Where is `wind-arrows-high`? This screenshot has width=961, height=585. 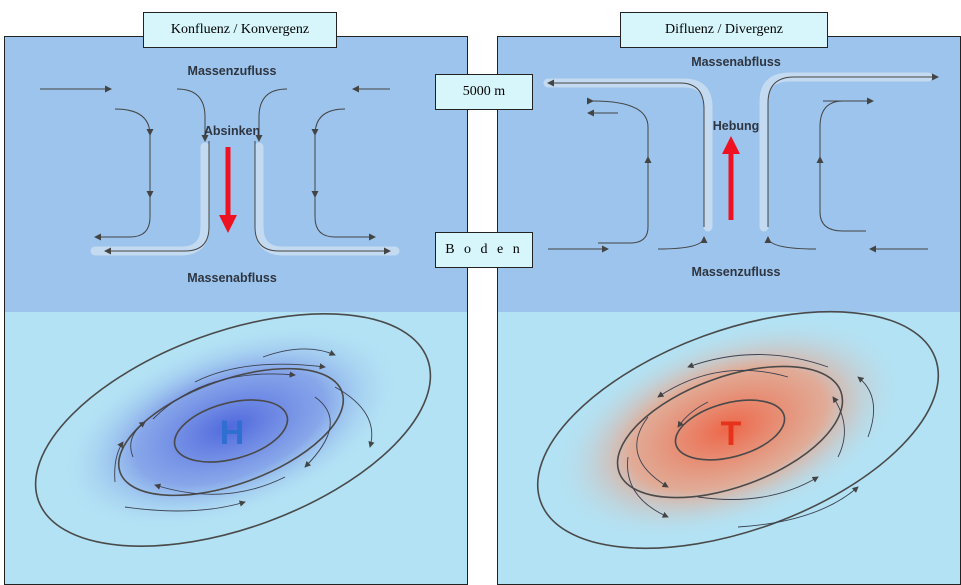 wind-arrows-high is located at coordinates (244, 430).